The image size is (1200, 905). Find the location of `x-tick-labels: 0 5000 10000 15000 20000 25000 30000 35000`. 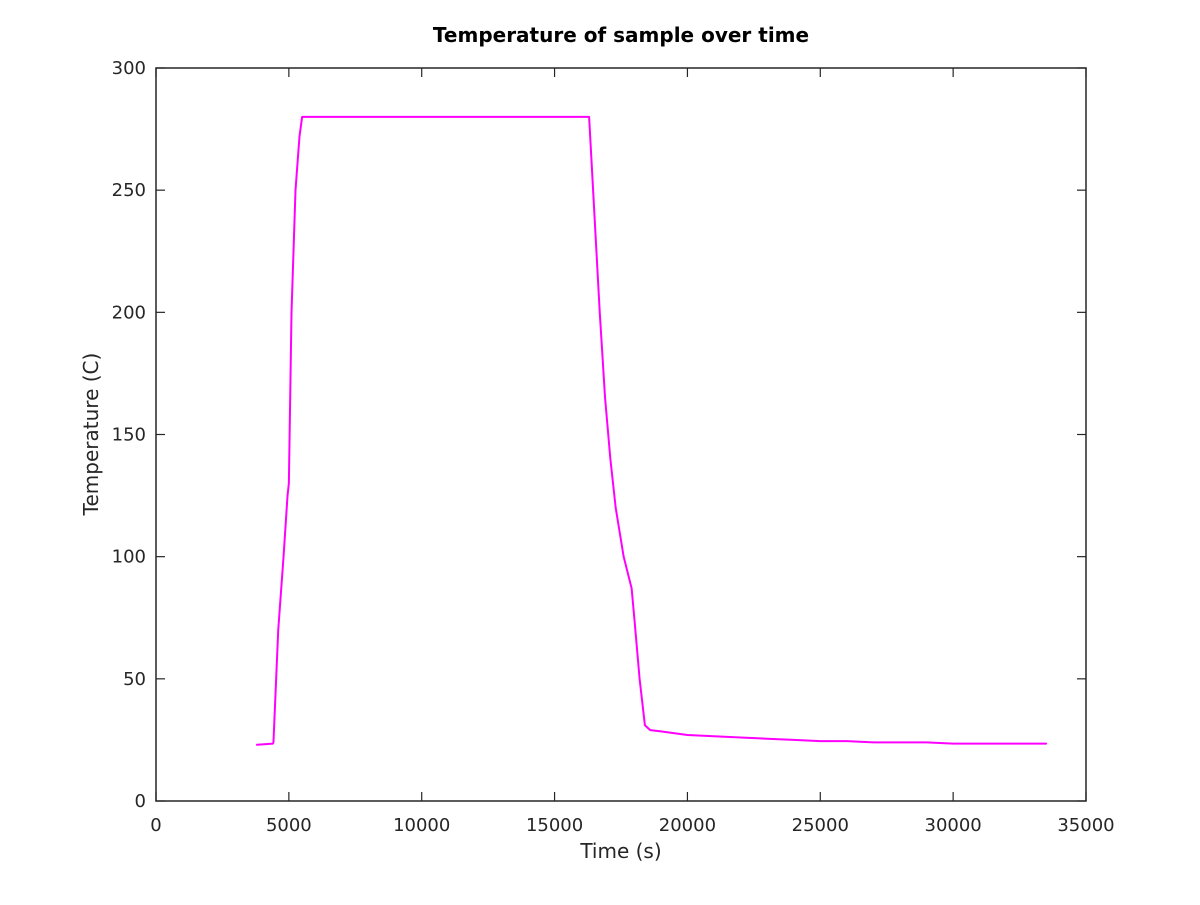

x-tick-labels: 0 5000 10000 15000 20000 25000 30000 35000 is located at coordinates (632, 825).